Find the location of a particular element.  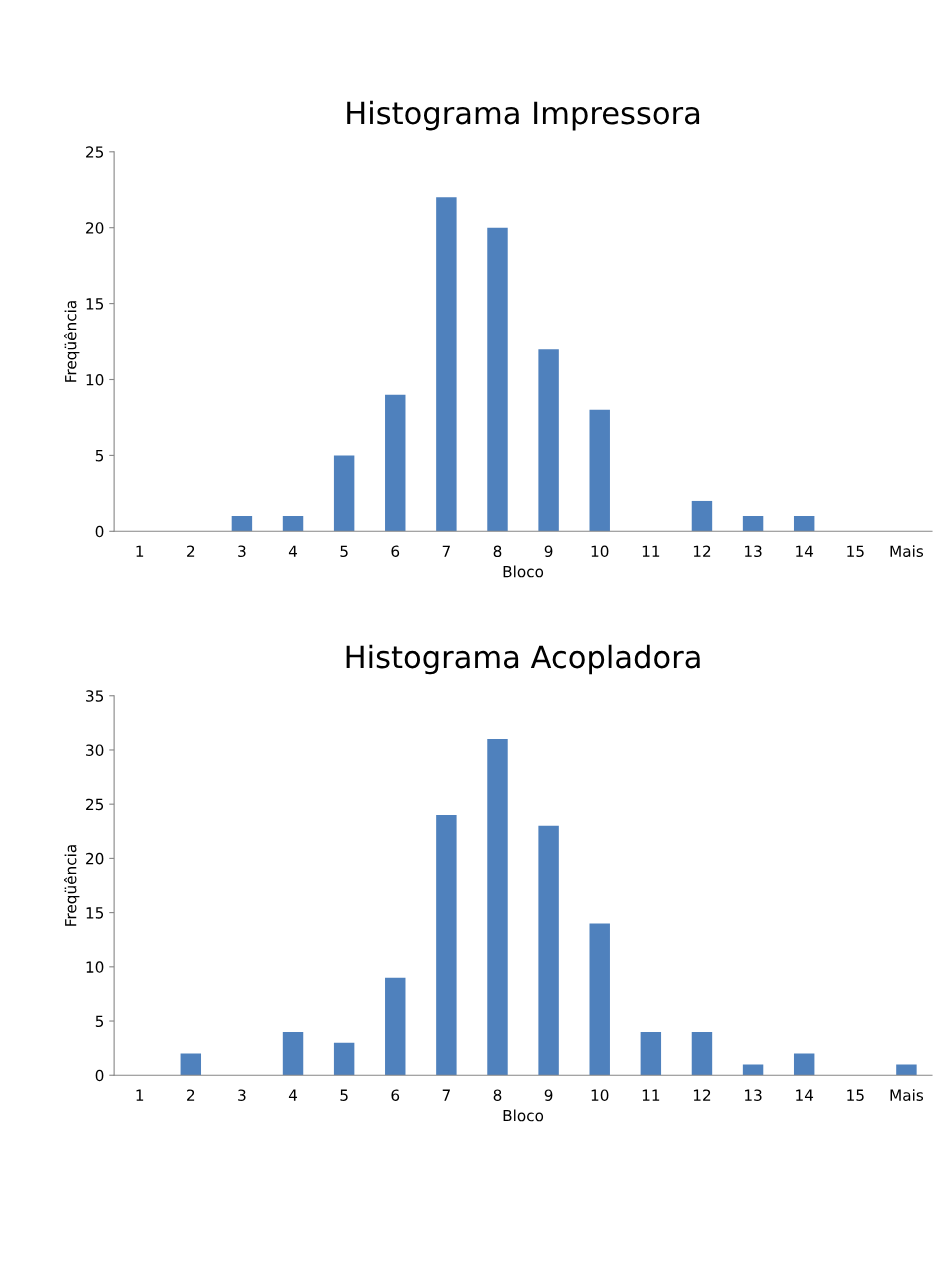

y-tick-label: 35 is located at coordinates (95, 696).